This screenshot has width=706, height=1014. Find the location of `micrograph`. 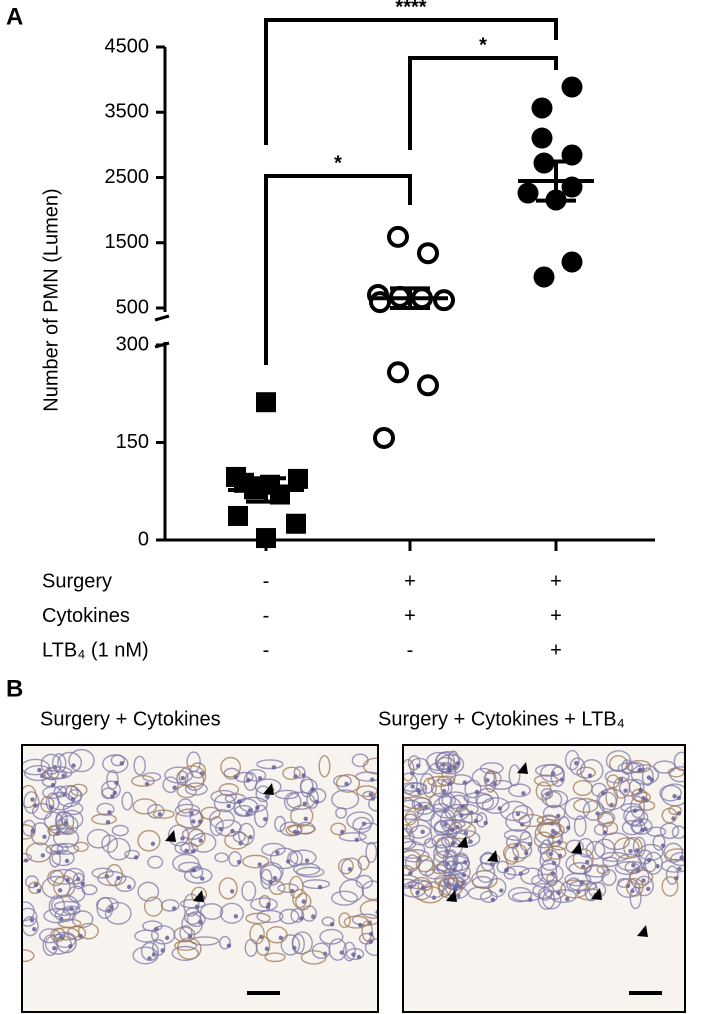

micrograph is located at coordinates (200, 878).